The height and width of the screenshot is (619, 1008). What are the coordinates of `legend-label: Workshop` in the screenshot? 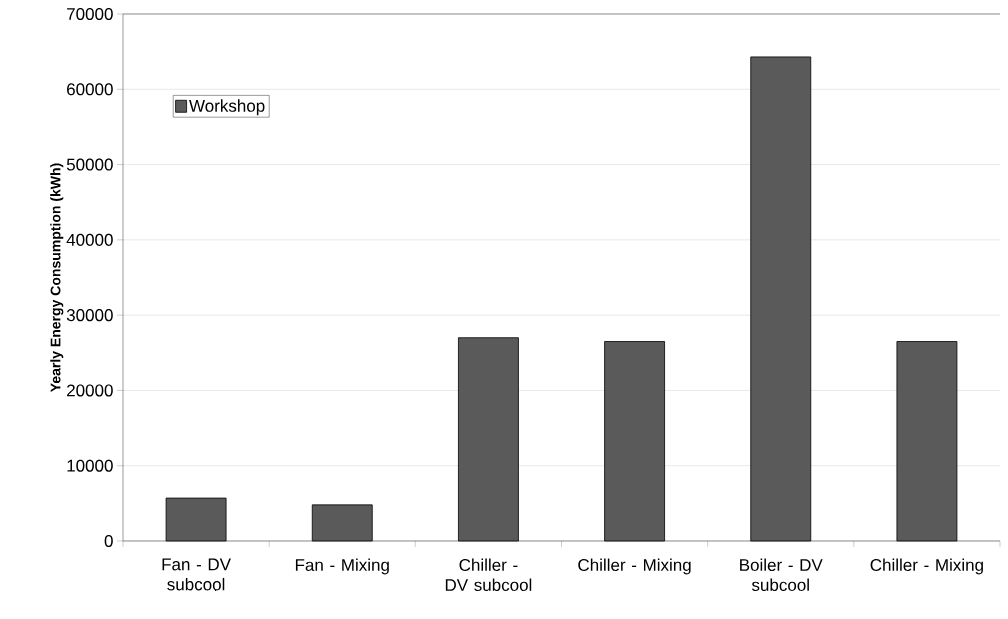 It's located at (227, 107).